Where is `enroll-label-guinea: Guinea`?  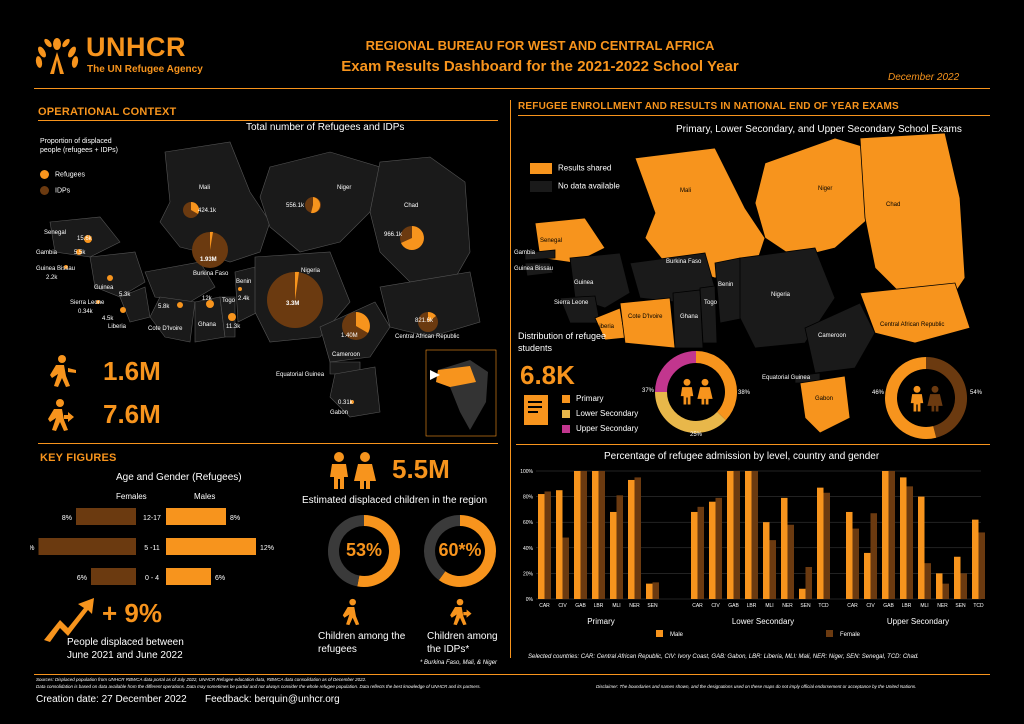
enroll-label-guinea: Guinea is located at coordinates (584, 283).